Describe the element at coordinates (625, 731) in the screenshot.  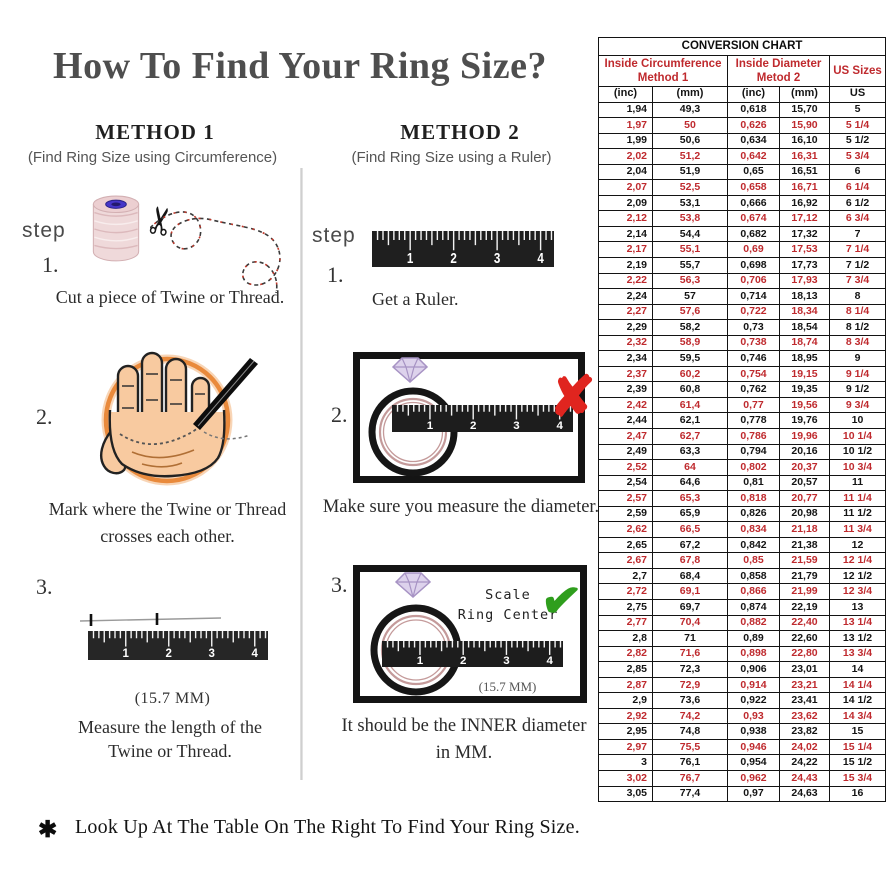
I see `table-cell: 2,95` at that location.